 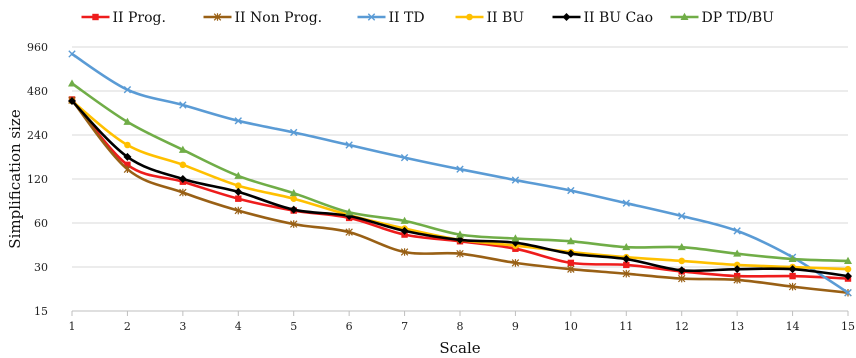 What do you see at coordinates (41, 223) in the screenshot?
I see `y-tick-label: 60` at bounding box center [41, 223].